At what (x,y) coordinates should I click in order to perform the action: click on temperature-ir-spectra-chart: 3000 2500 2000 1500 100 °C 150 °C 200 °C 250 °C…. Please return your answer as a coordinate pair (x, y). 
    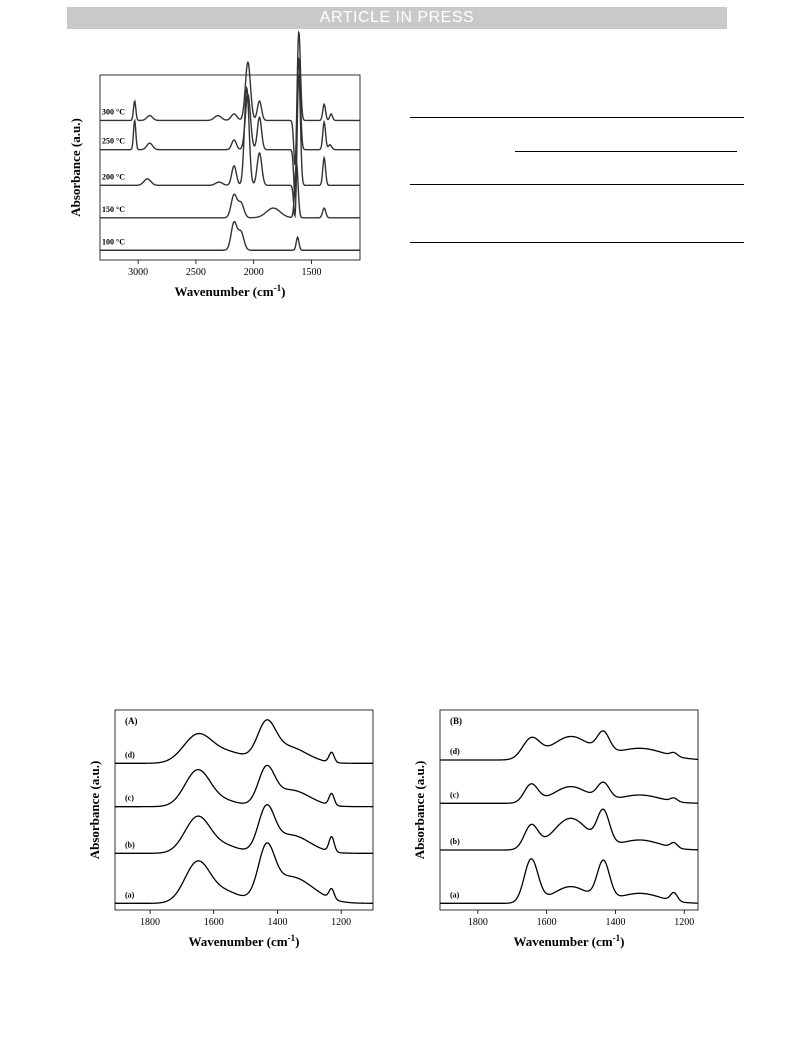
    Looking at the image, I should click on (214, 164).